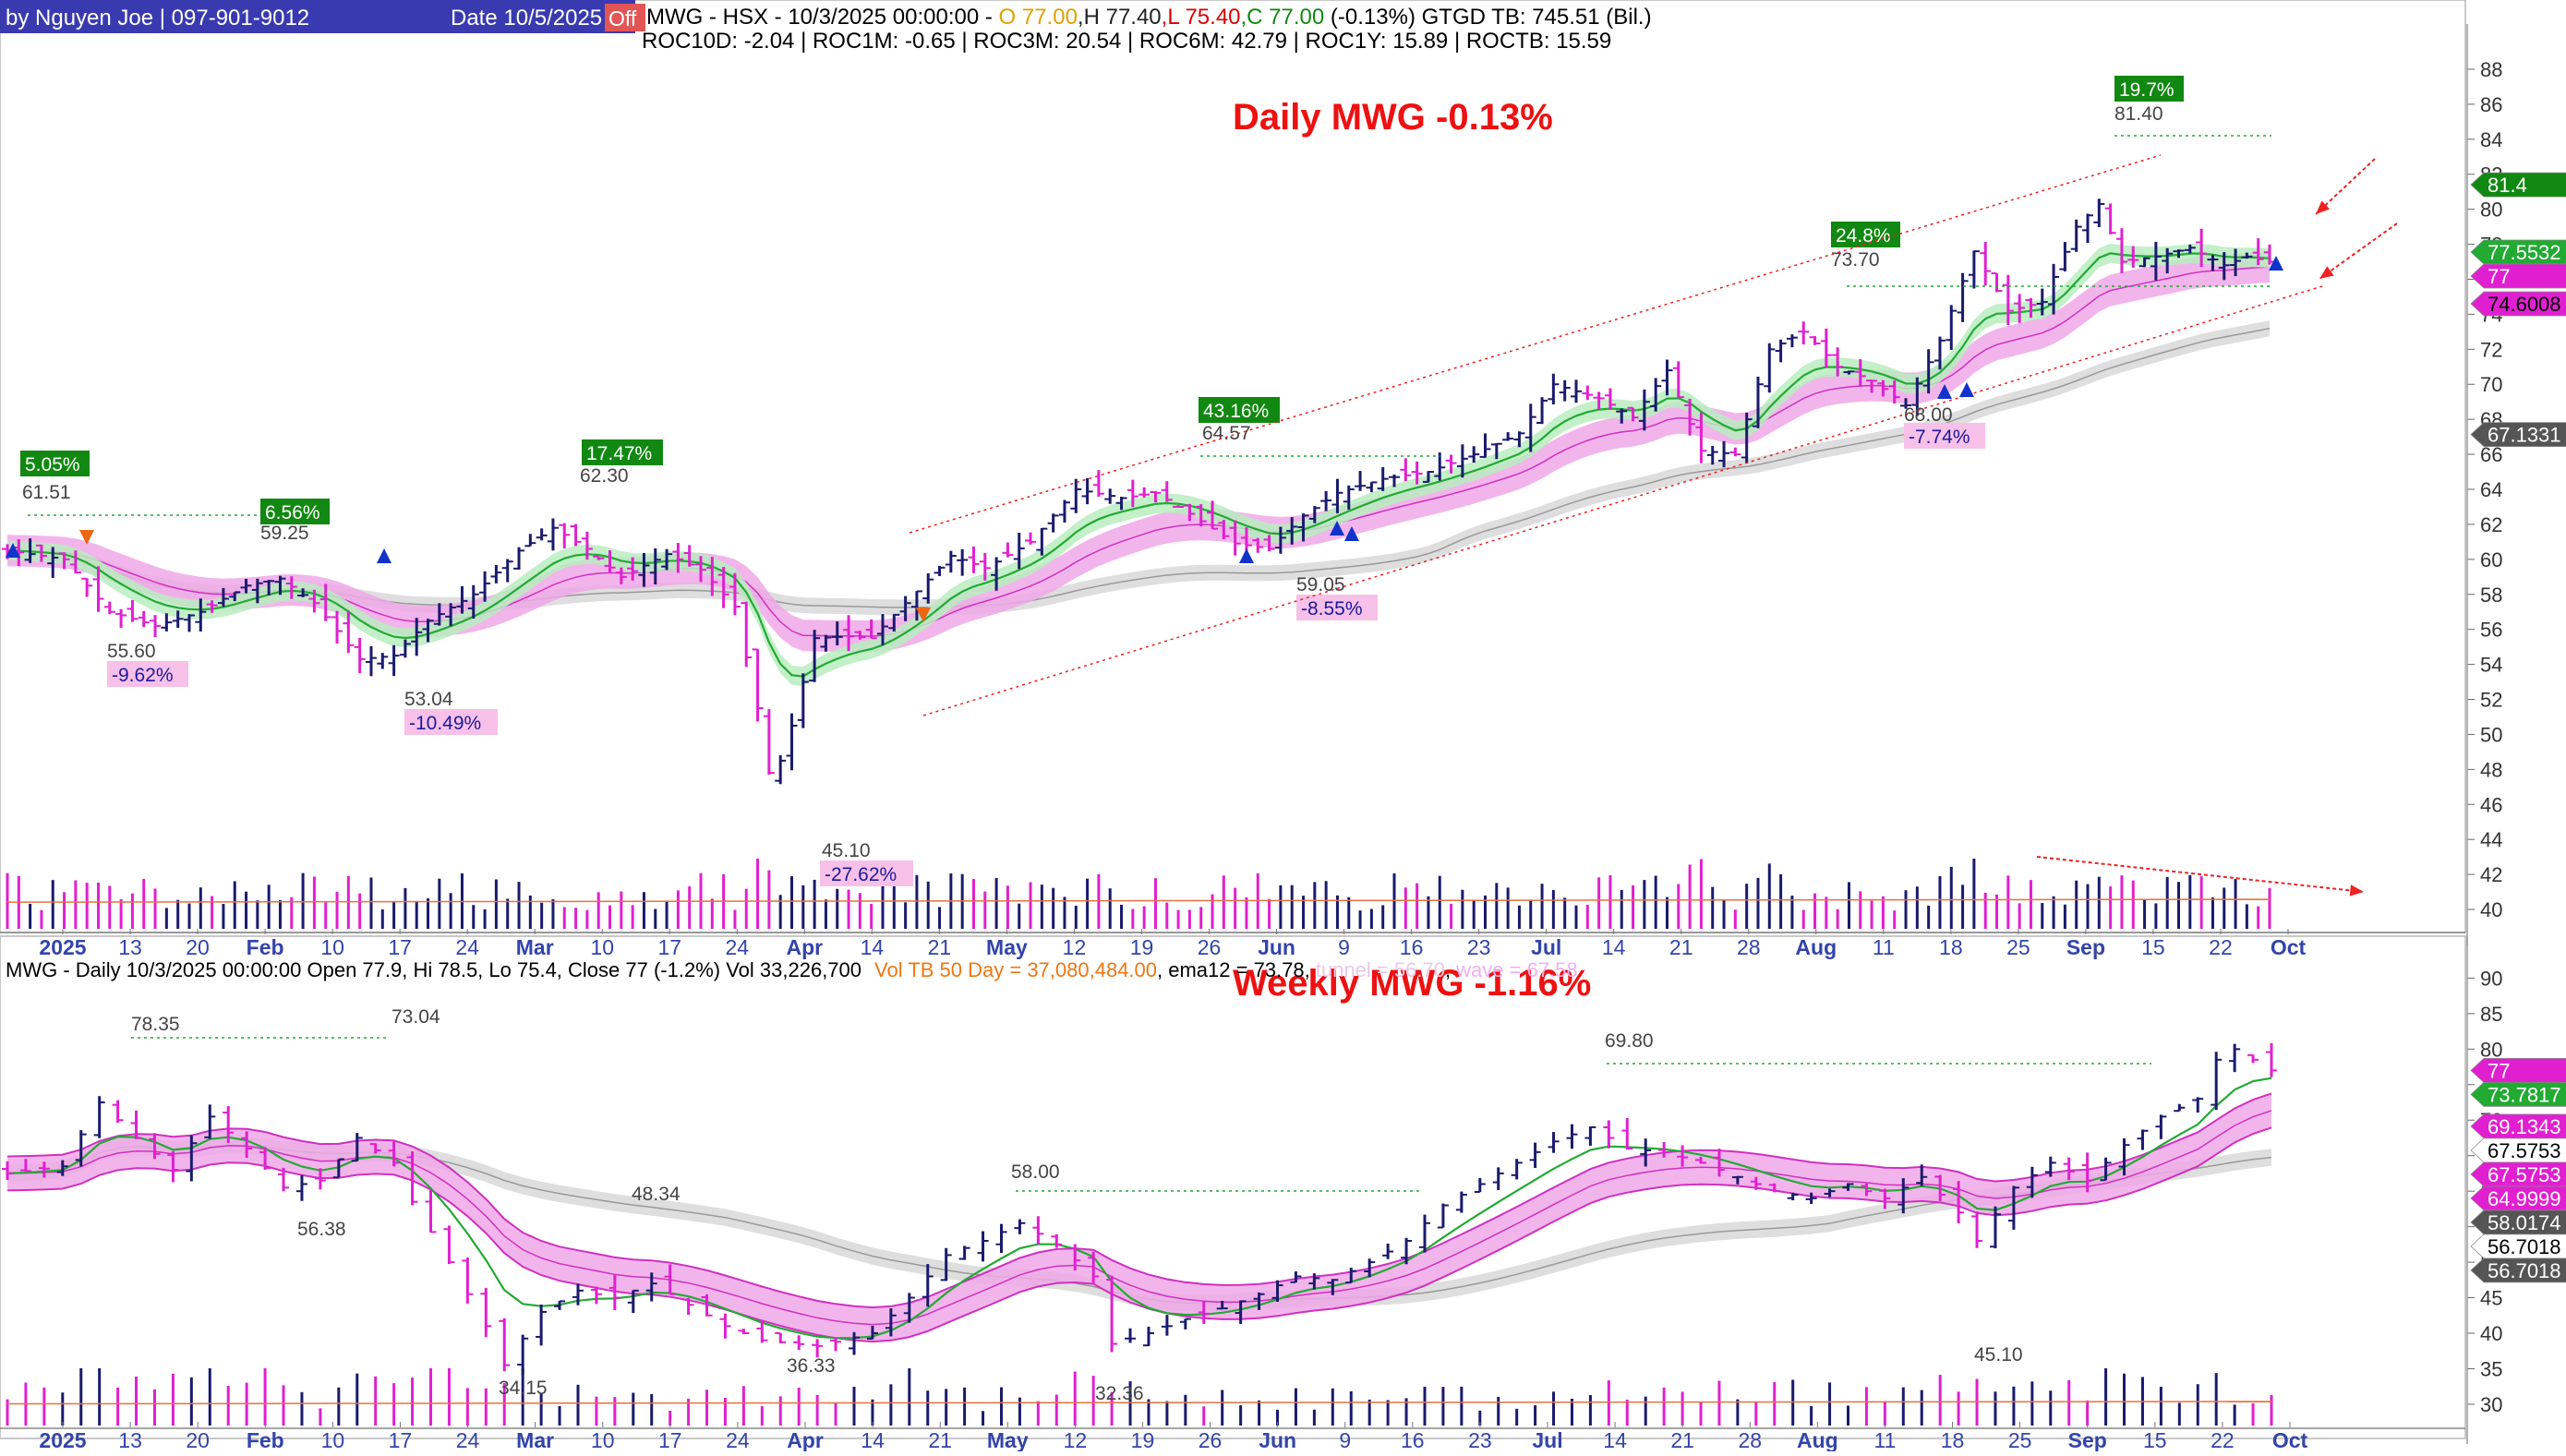  What do you see at coordinates (1119, 1393) in the screenshot?
I see `level-label: 32.36` at bounding box center [1119, 1393].